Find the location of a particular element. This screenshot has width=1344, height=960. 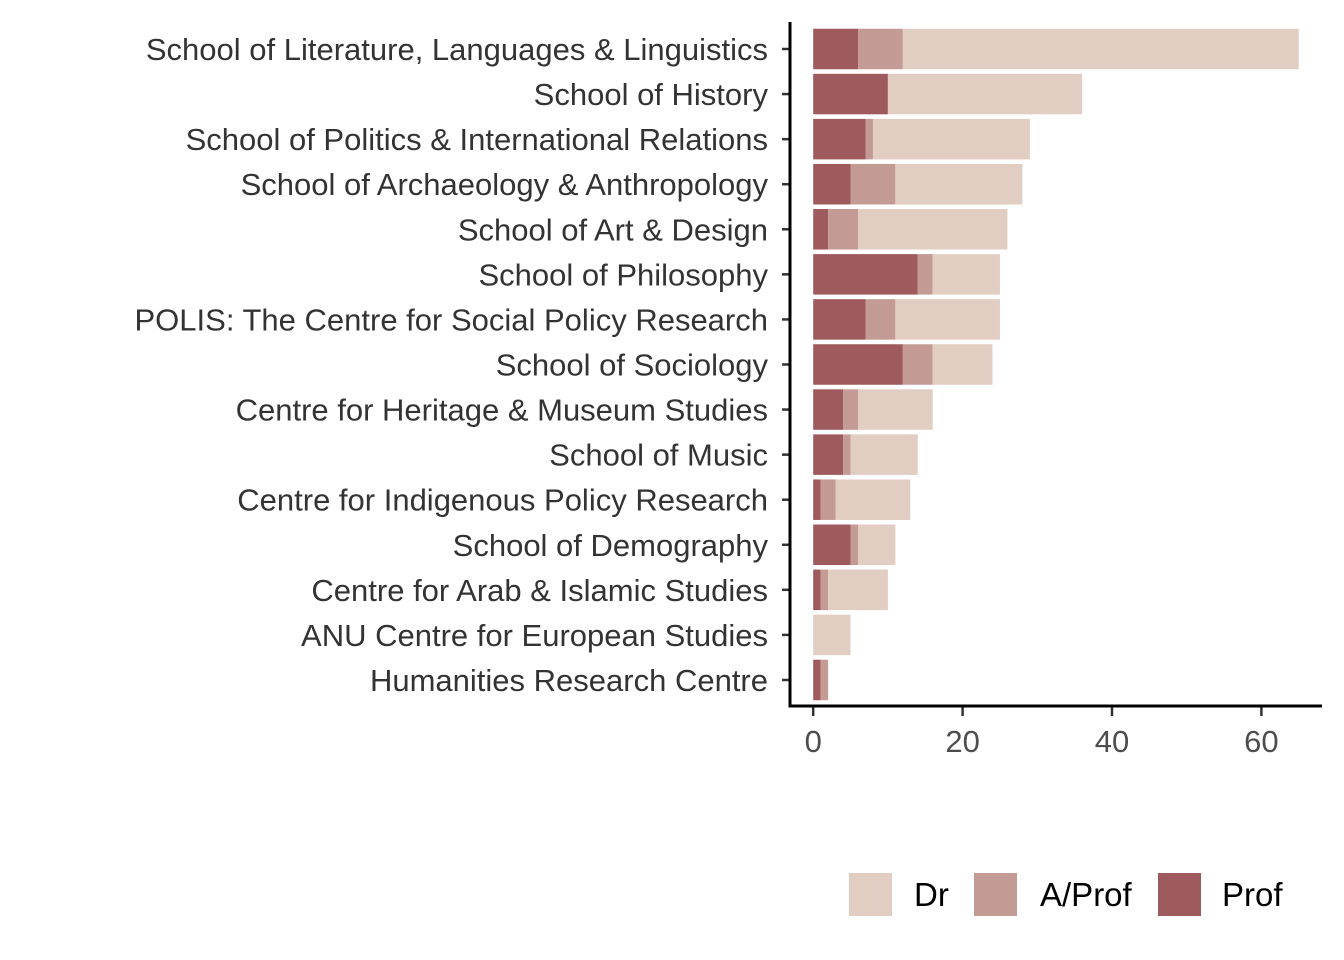

bar-dr-school-of-politics-international-relations is located at coordinates (951, 139).